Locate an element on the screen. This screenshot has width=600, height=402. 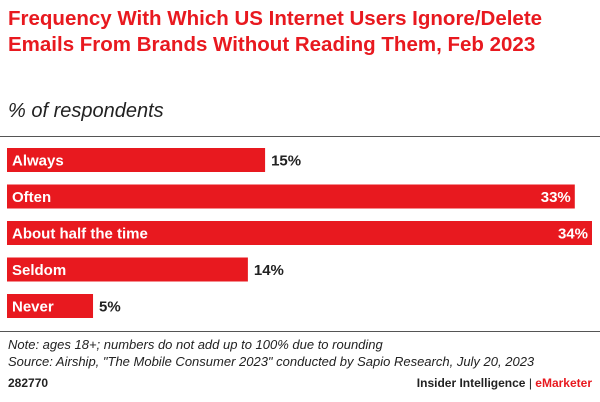
value-label: 15% is located at coordinates (286, 161).